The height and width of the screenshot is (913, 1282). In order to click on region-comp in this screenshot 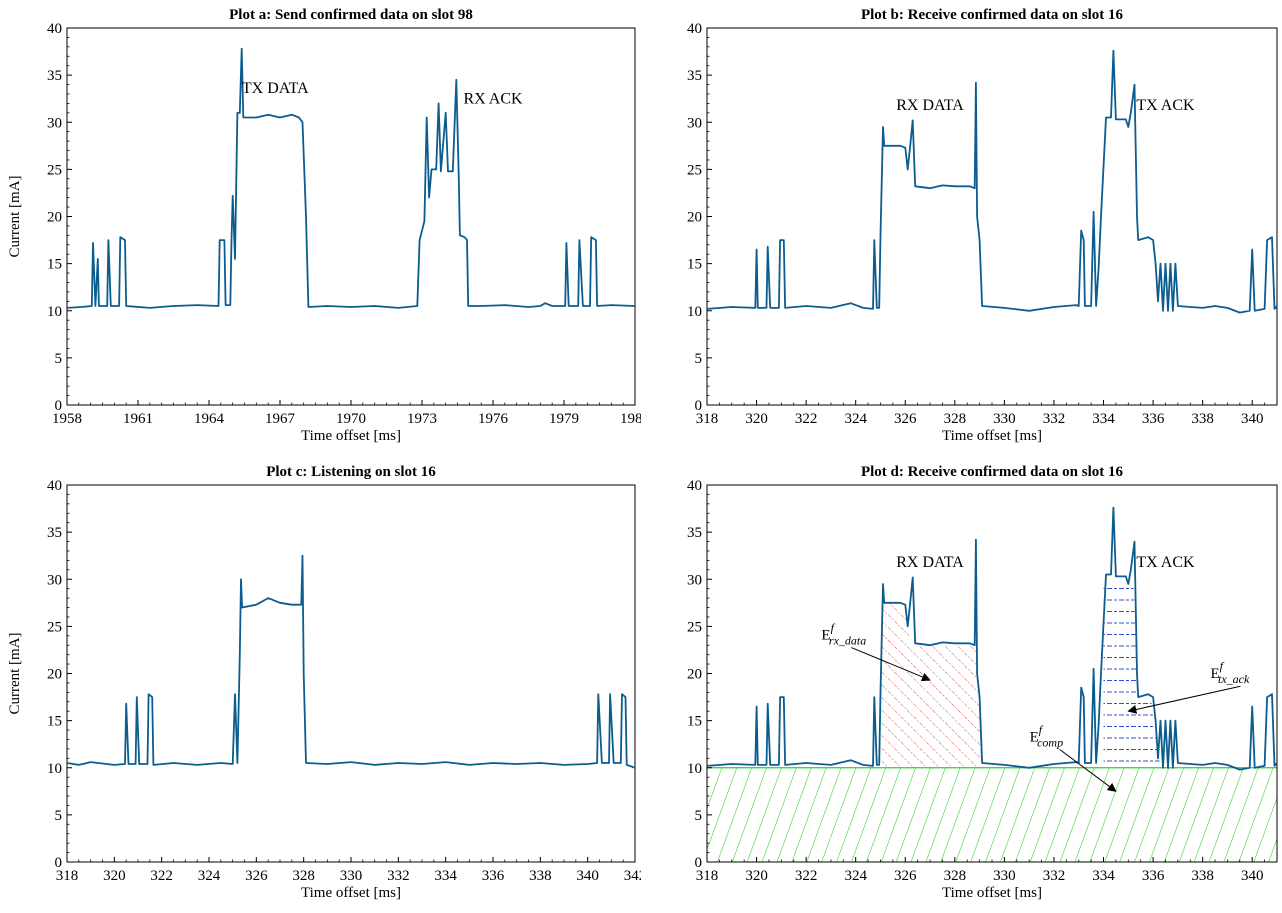, I will do `click(992, 814)`.